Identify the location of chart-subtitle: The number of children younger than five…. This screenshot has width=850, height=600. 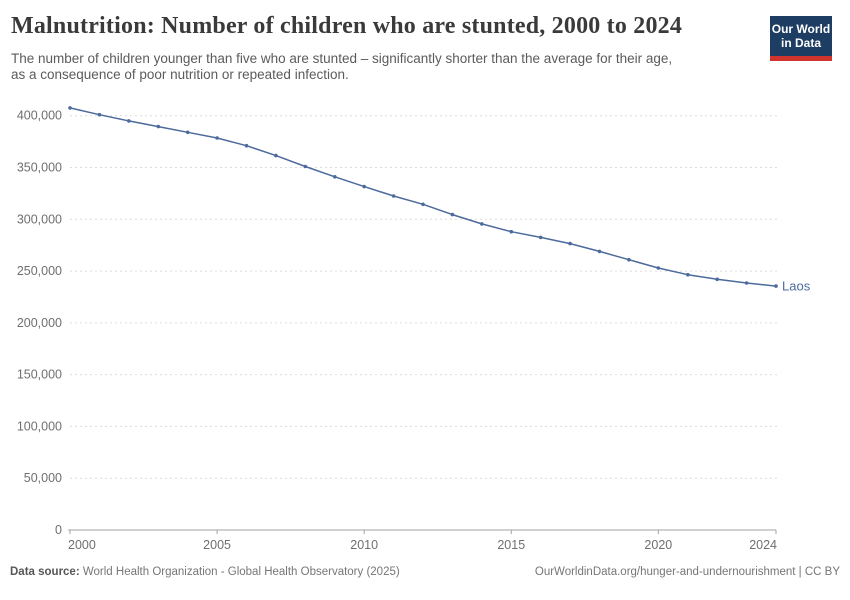
(341, 67).